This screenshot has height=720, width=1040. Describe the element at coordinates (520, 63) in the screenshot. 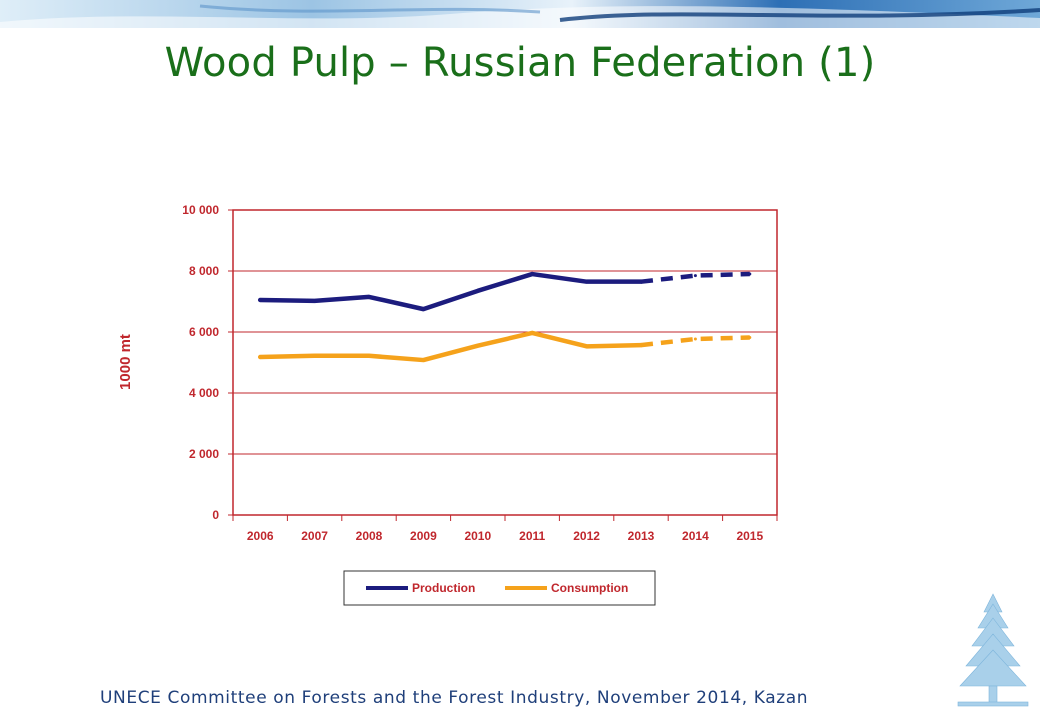

I see `slide-title: Wood Pulp – Russian Federation (1)` at that location.